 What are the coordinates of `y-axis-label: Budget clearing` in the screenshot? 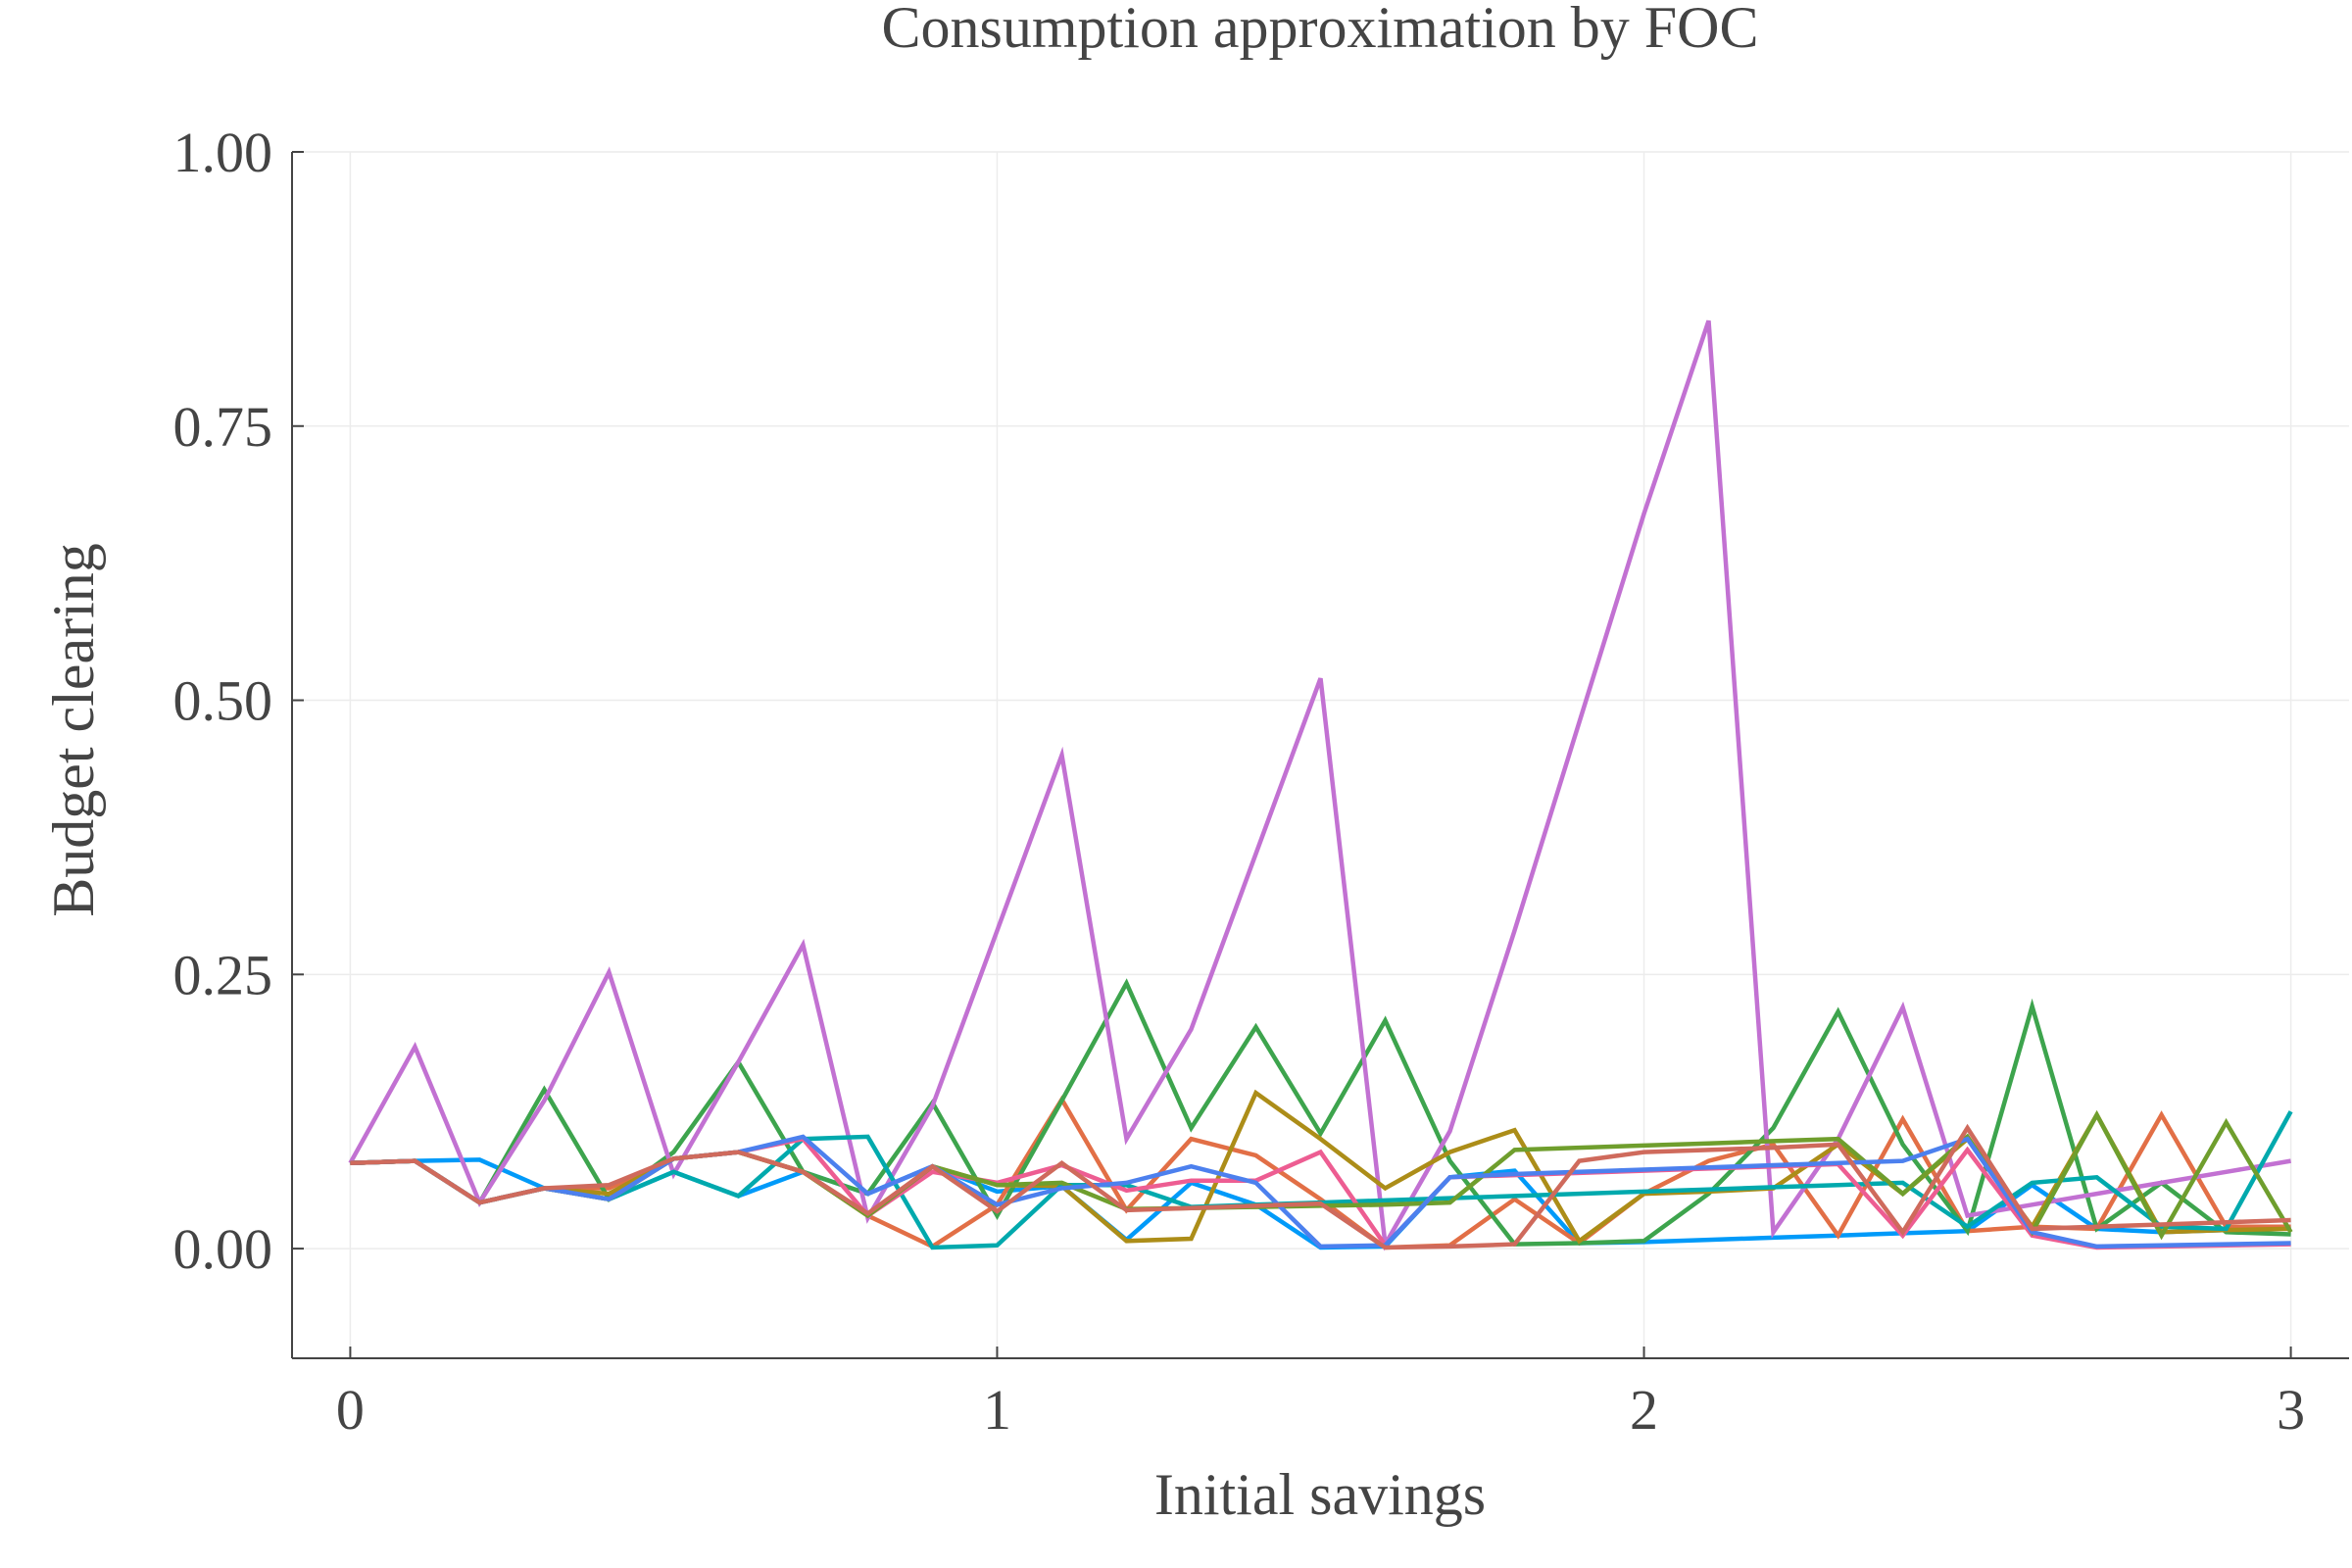 It's located at (73, 730).